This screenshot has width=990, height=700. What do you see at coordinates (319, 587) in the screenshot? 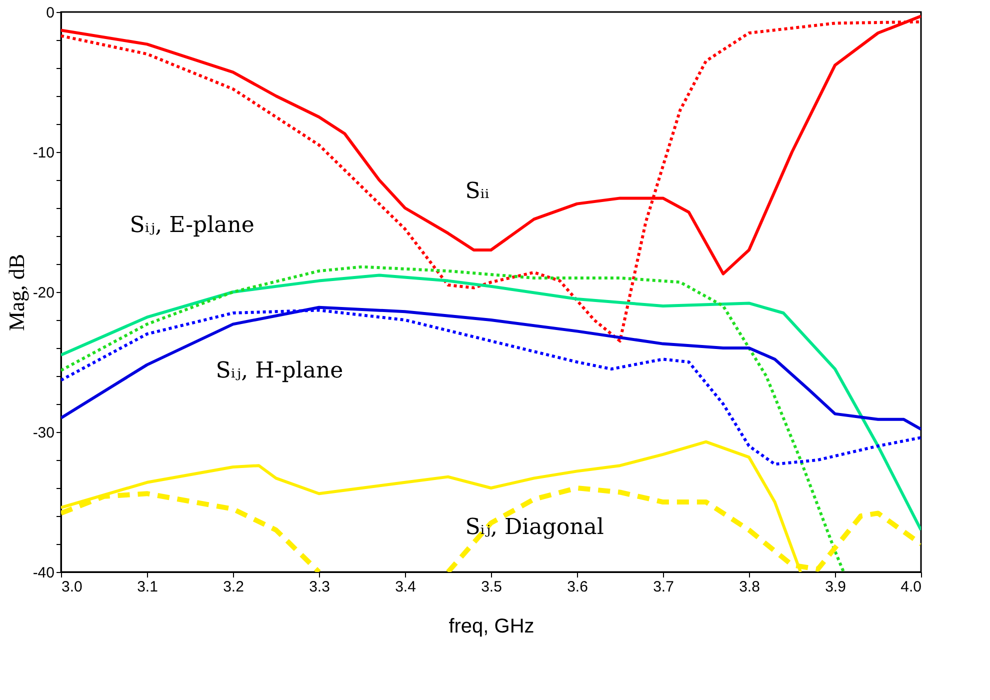
I see `x-tick-label: 3.3` at bounding box center [319, 587].